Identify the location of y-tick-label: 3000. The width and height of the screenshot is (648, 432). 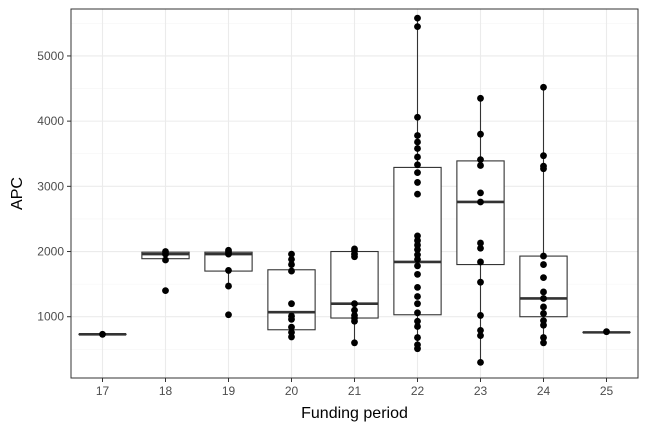
(50, 186).